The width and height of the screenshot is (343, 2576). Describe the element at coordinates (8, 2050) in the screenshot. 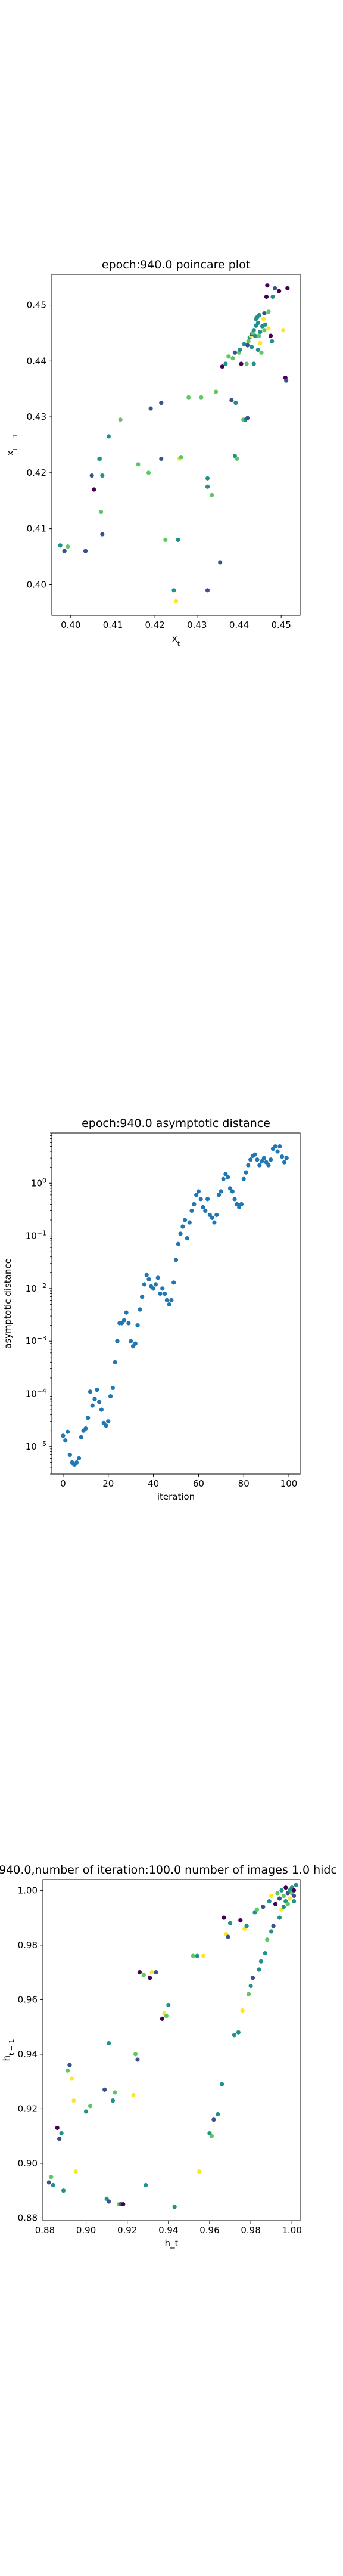

I see `y-axis-label: ht − 1` at that location.